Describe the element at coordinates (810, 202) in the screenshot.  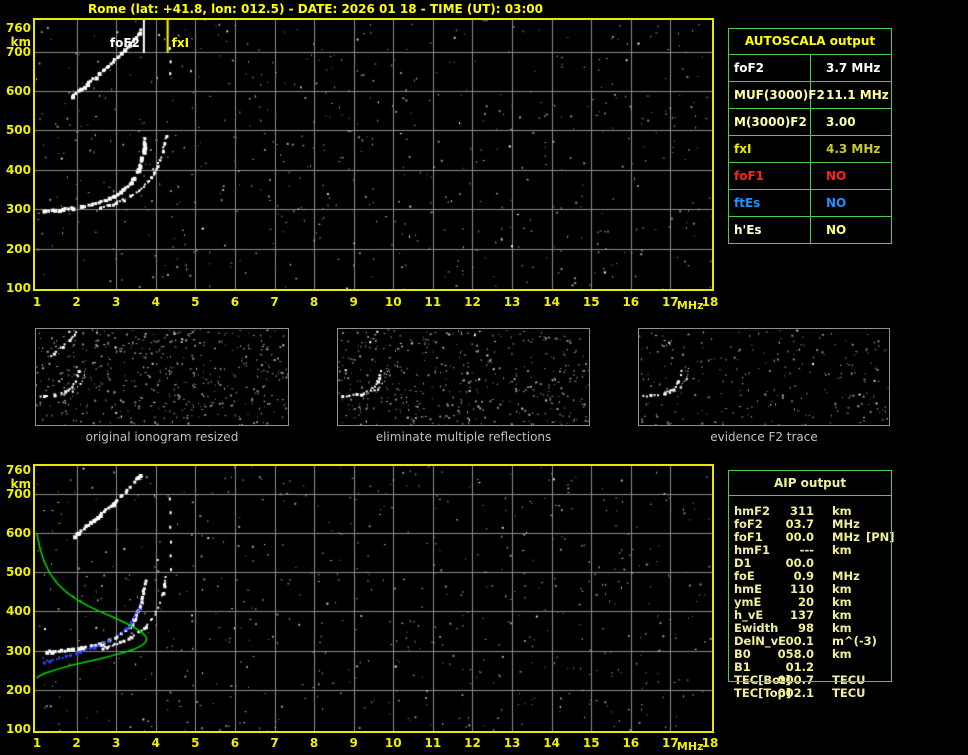
I see `autoscala-row-ftEs: ftEs NO` at that location.